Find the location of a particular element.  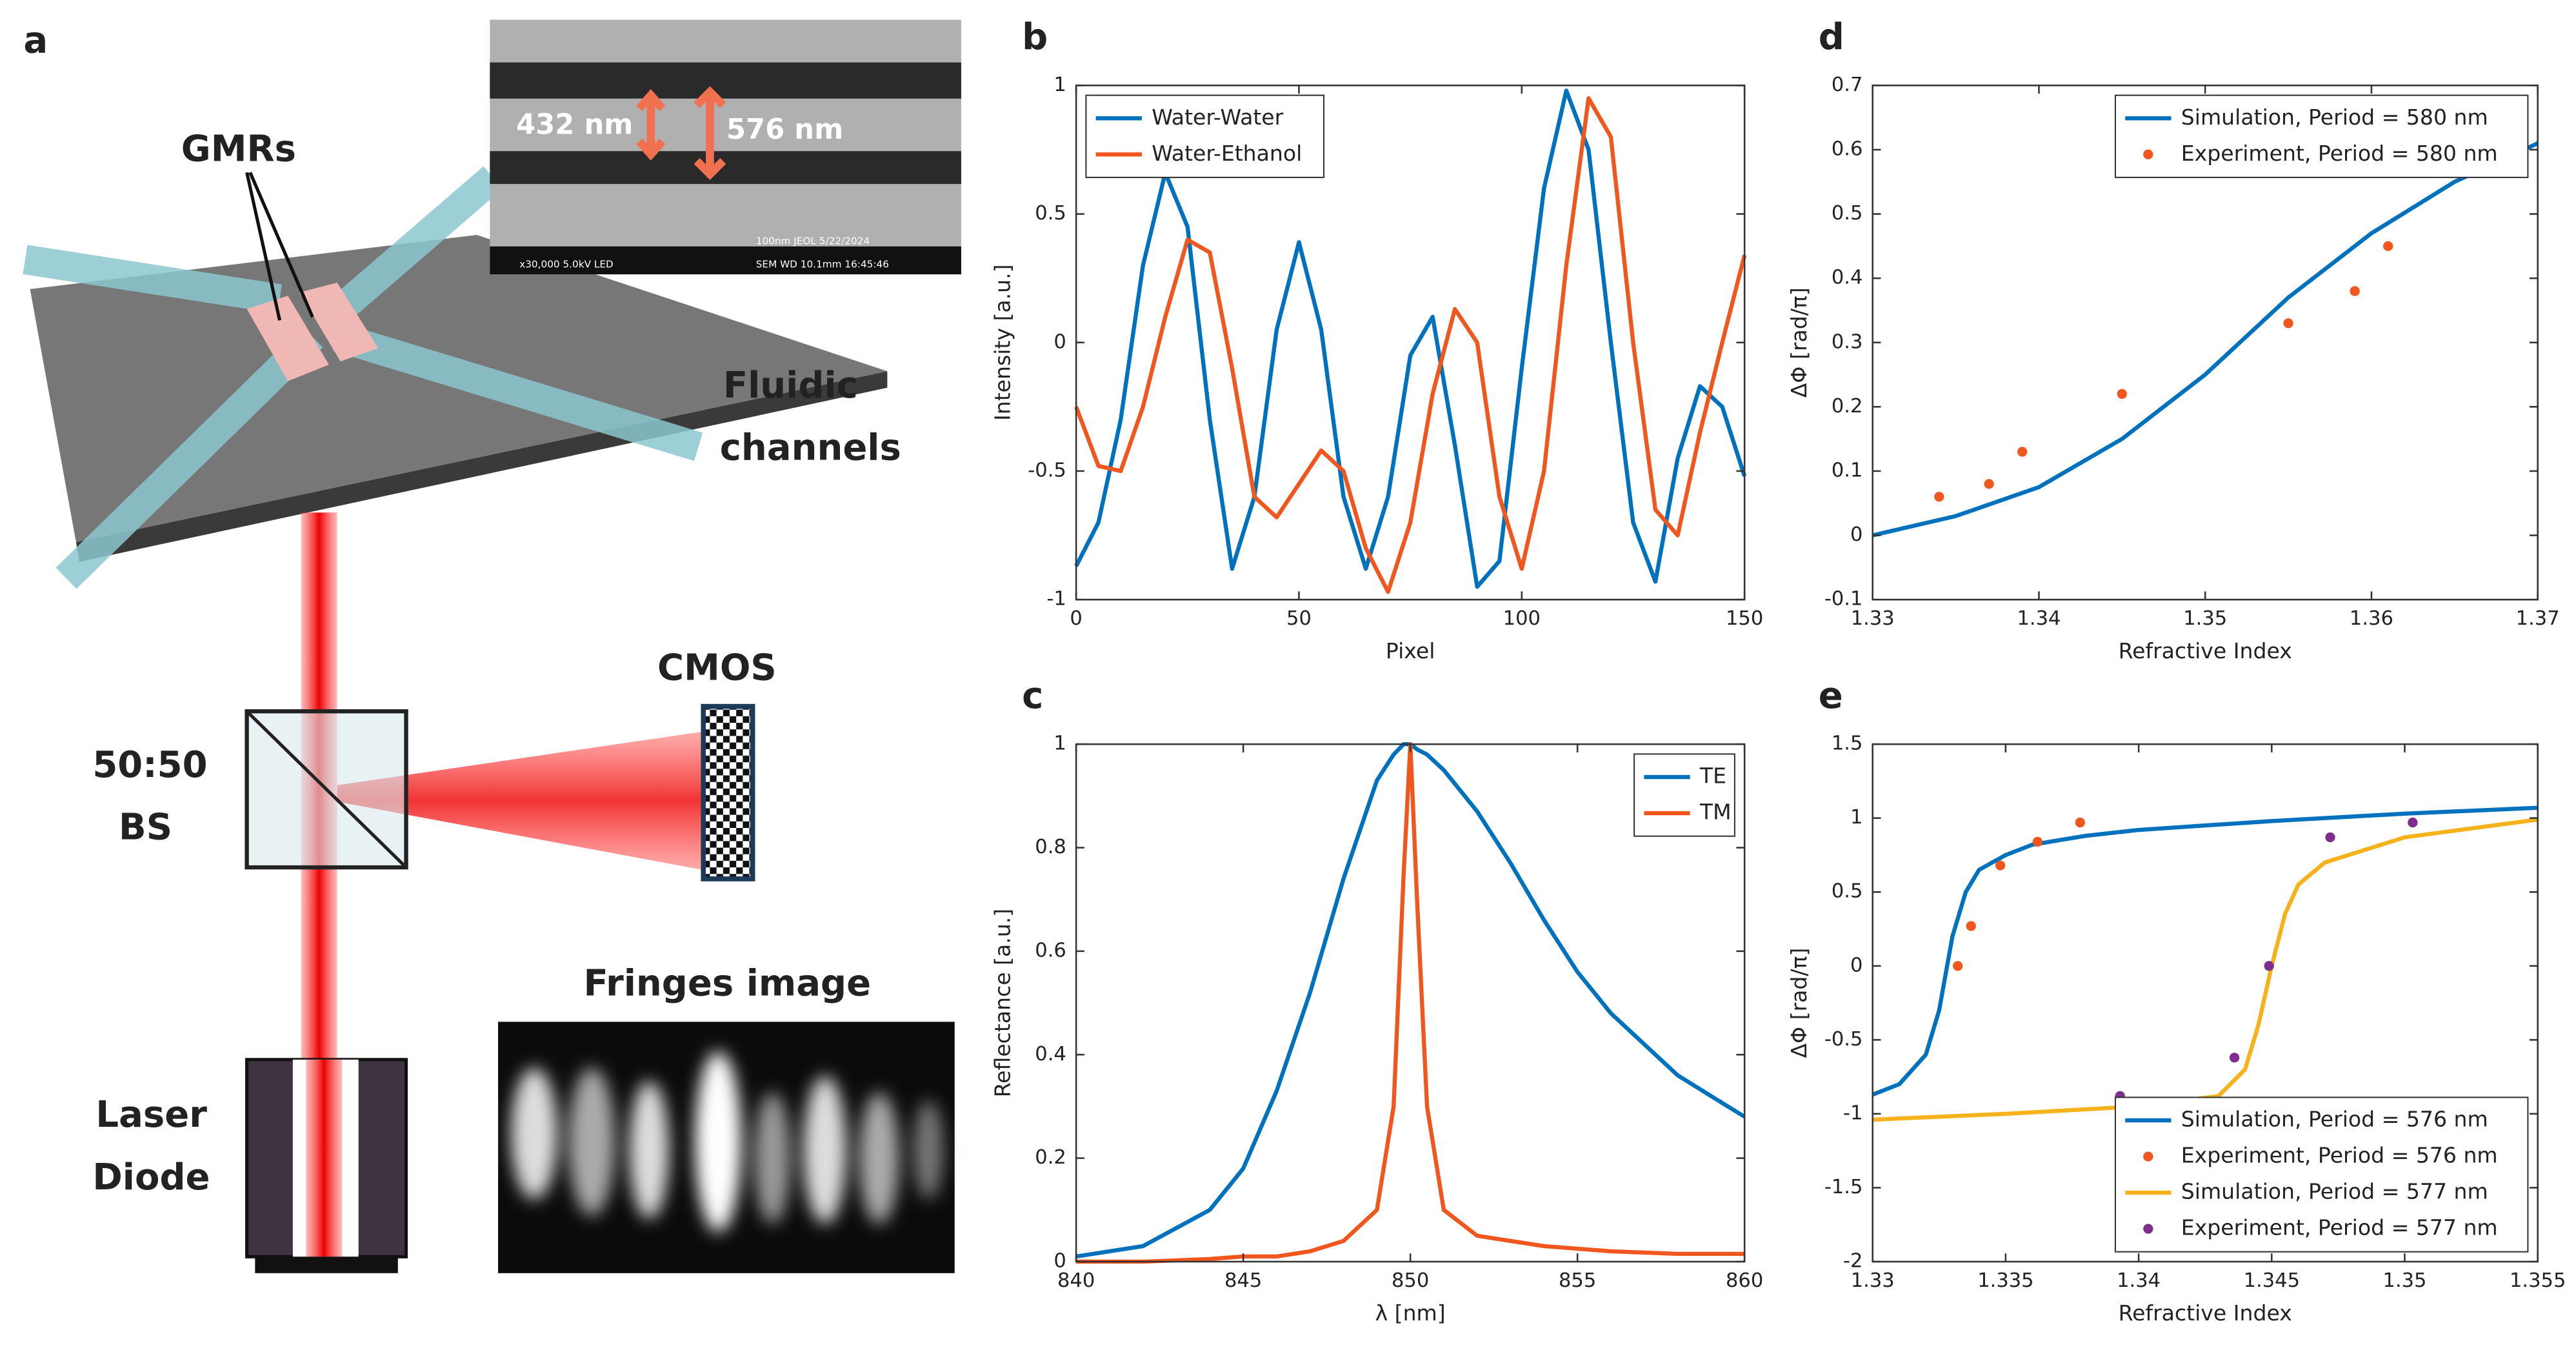

sem-text: SEM WD 10.1mm 16:45:46 is located at coordinates (822, 264).